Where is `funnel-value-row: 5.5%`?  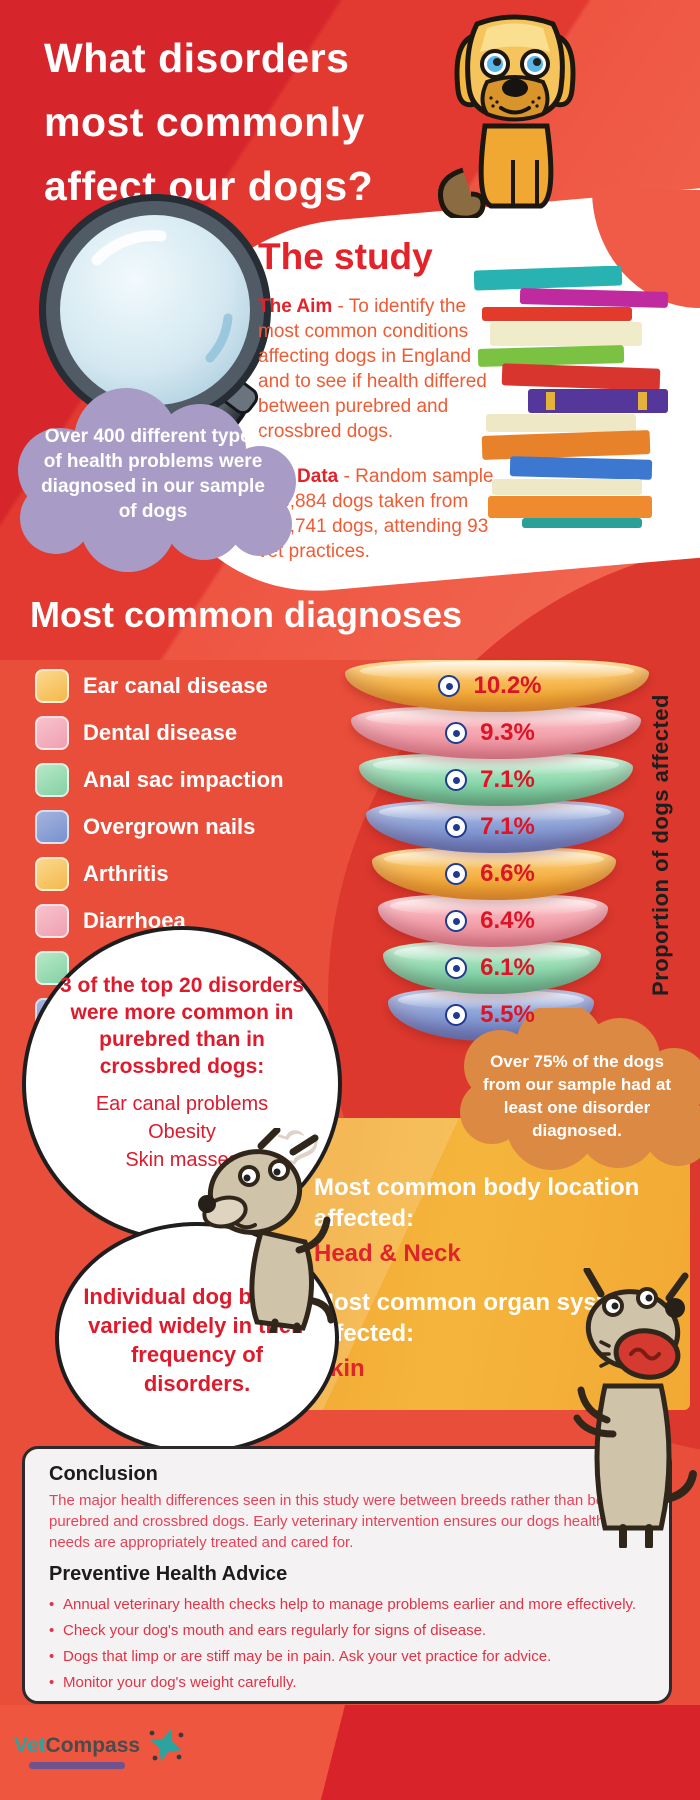
funnel-value-row: 5.5% is located at coordinates (490, 1015).